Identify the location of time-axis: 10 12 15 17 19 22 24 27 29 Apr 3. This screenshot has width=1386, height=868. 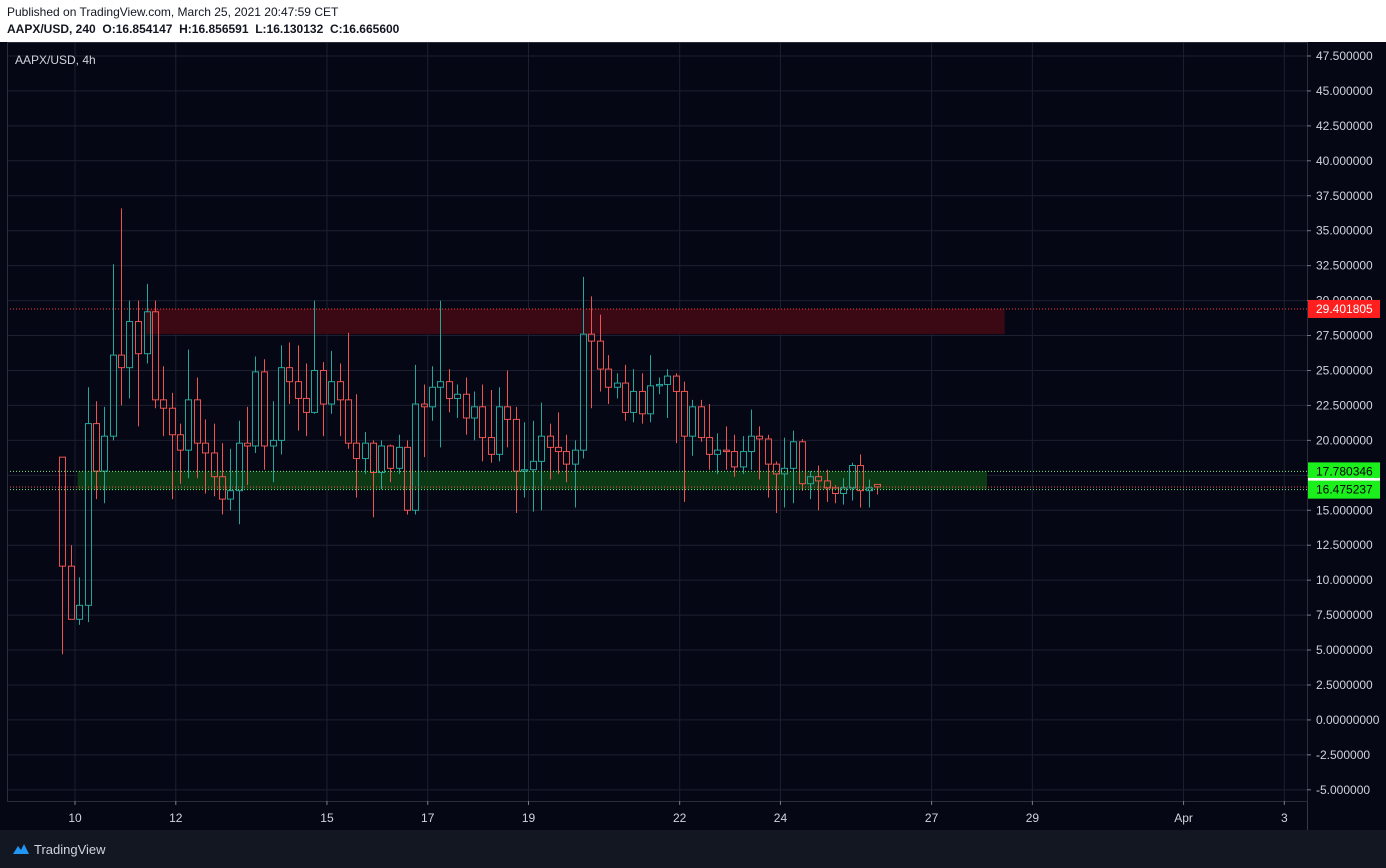
(678, 813).